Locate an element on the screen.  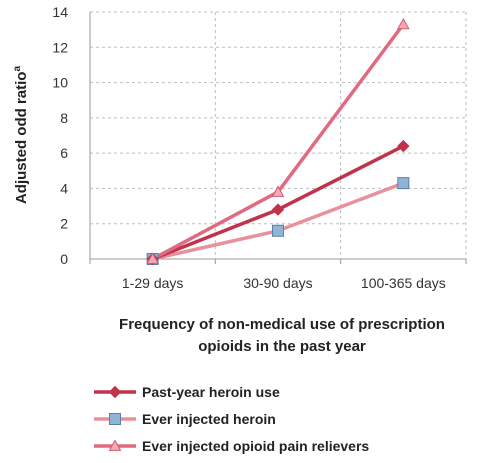
y-axis-ticks: 0 2 4 6 8 10 12 14 is located at coordinates (60, 135).